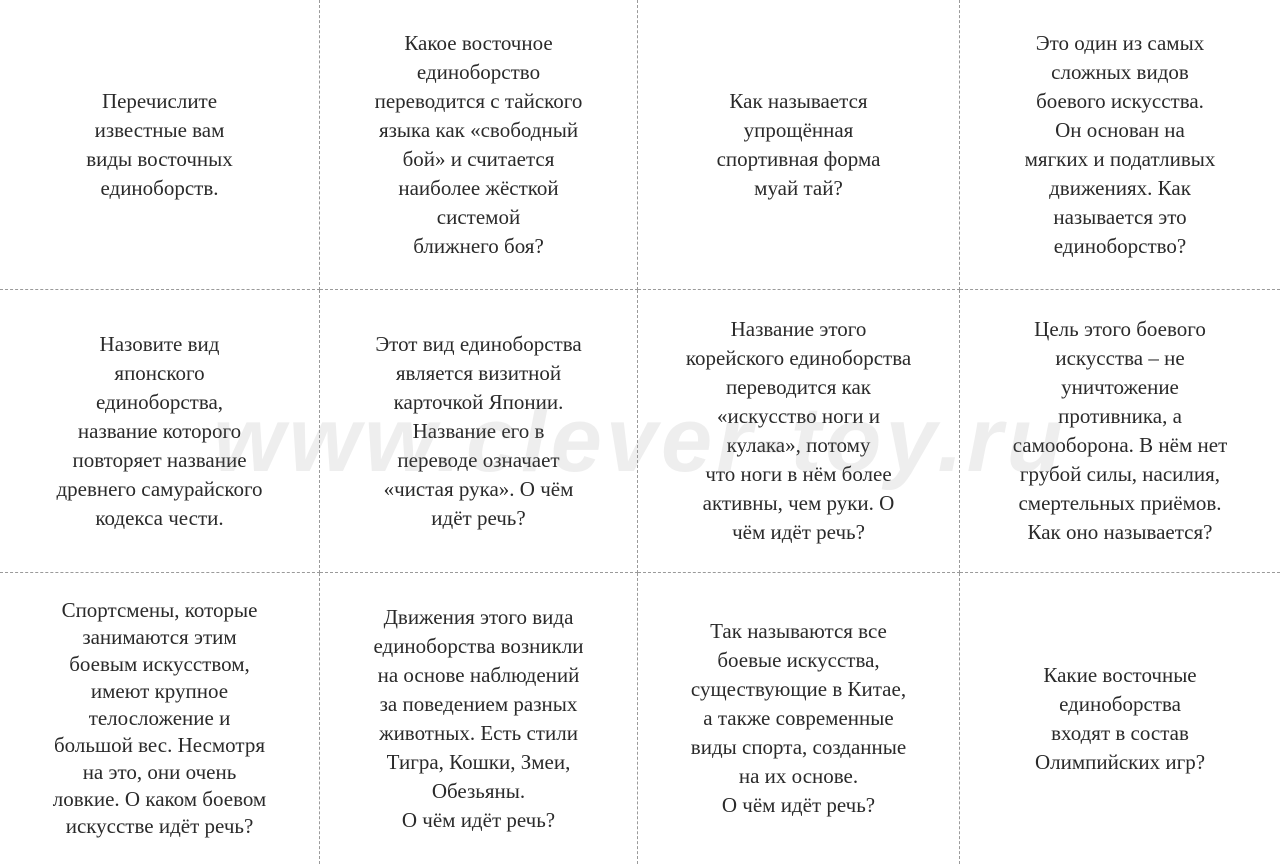 The width and height of the screenshot is (1280, 864). Describe the element at coordinates (159, 637) in the screenshot. I see `card-text-line: занимаются этим` at that location.